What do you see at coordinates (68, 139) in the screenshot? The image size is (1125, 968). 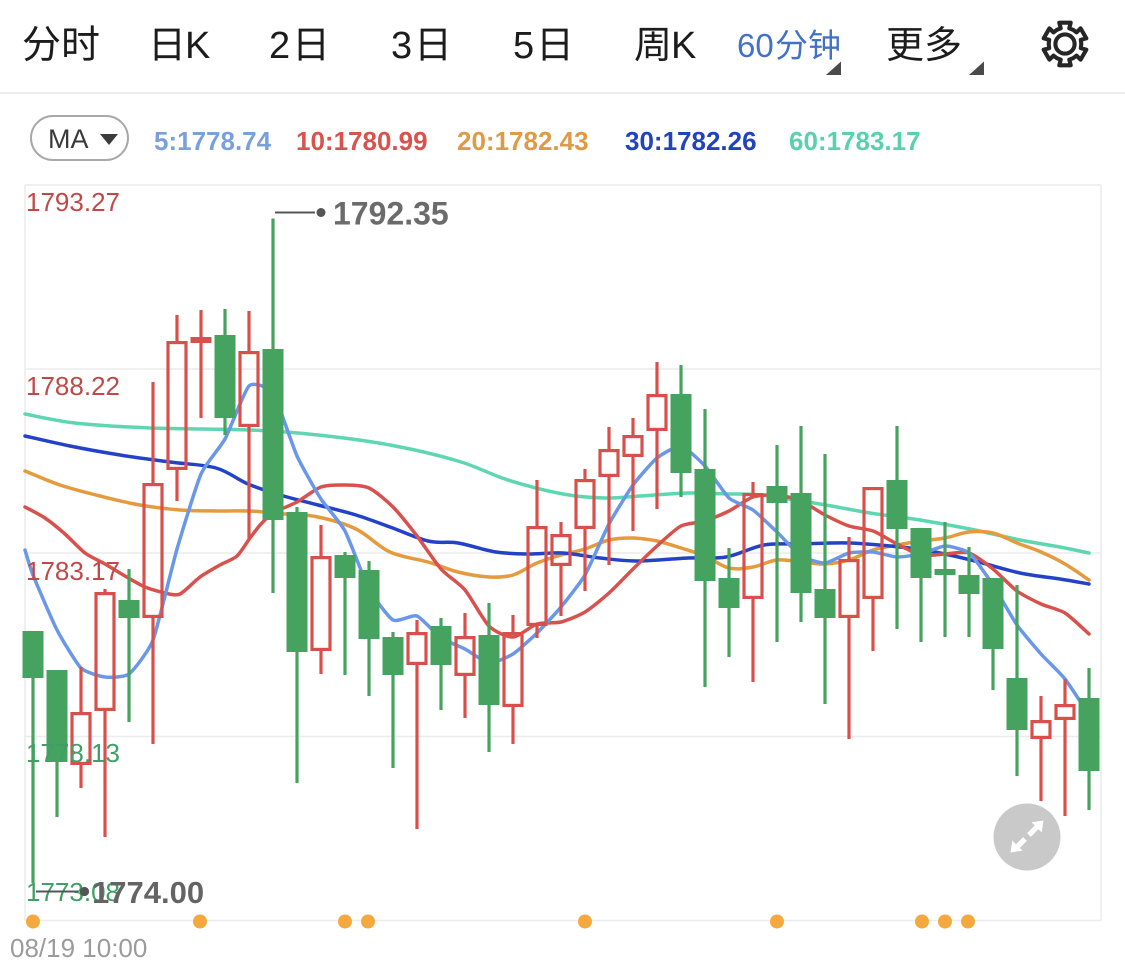 I see `svg-text: MA` at bounding box center [68, 139].